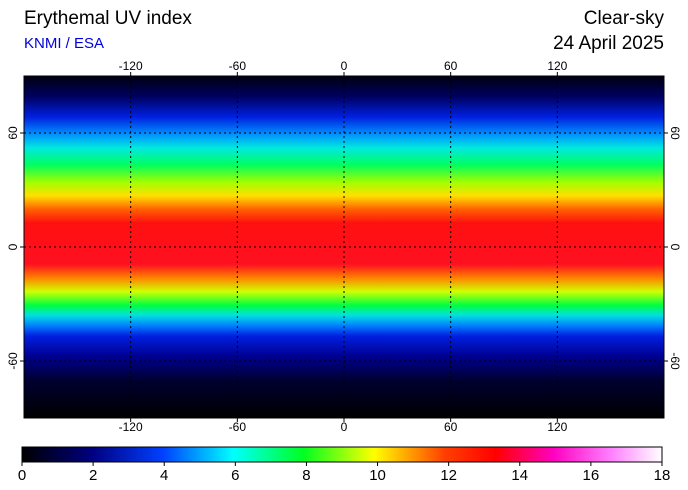 The width and height of the screenshot is (688, 490). Describe the element at coordinates (662, 475) in the screenshot. I see `colorbar-label: 18` at that location.